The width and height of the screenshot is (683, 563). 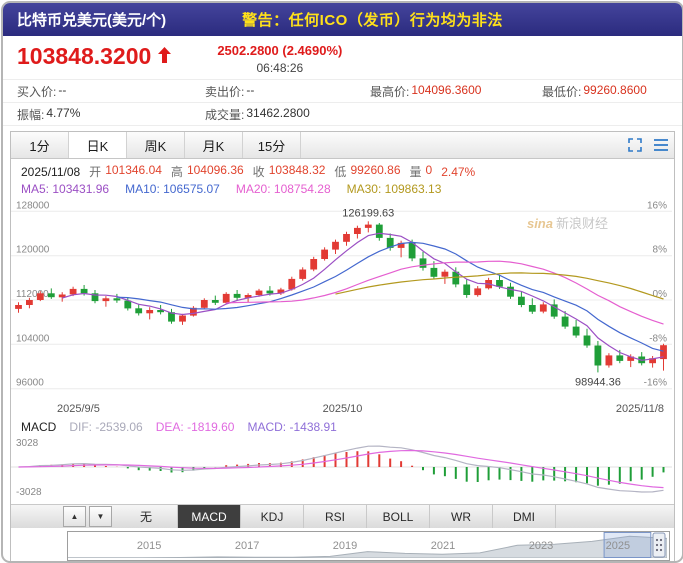 What do you see at coordinates (78, 409) in the screenshot?
I see `x-label-left: 2025/9/5` at bounding box center [78, 409].